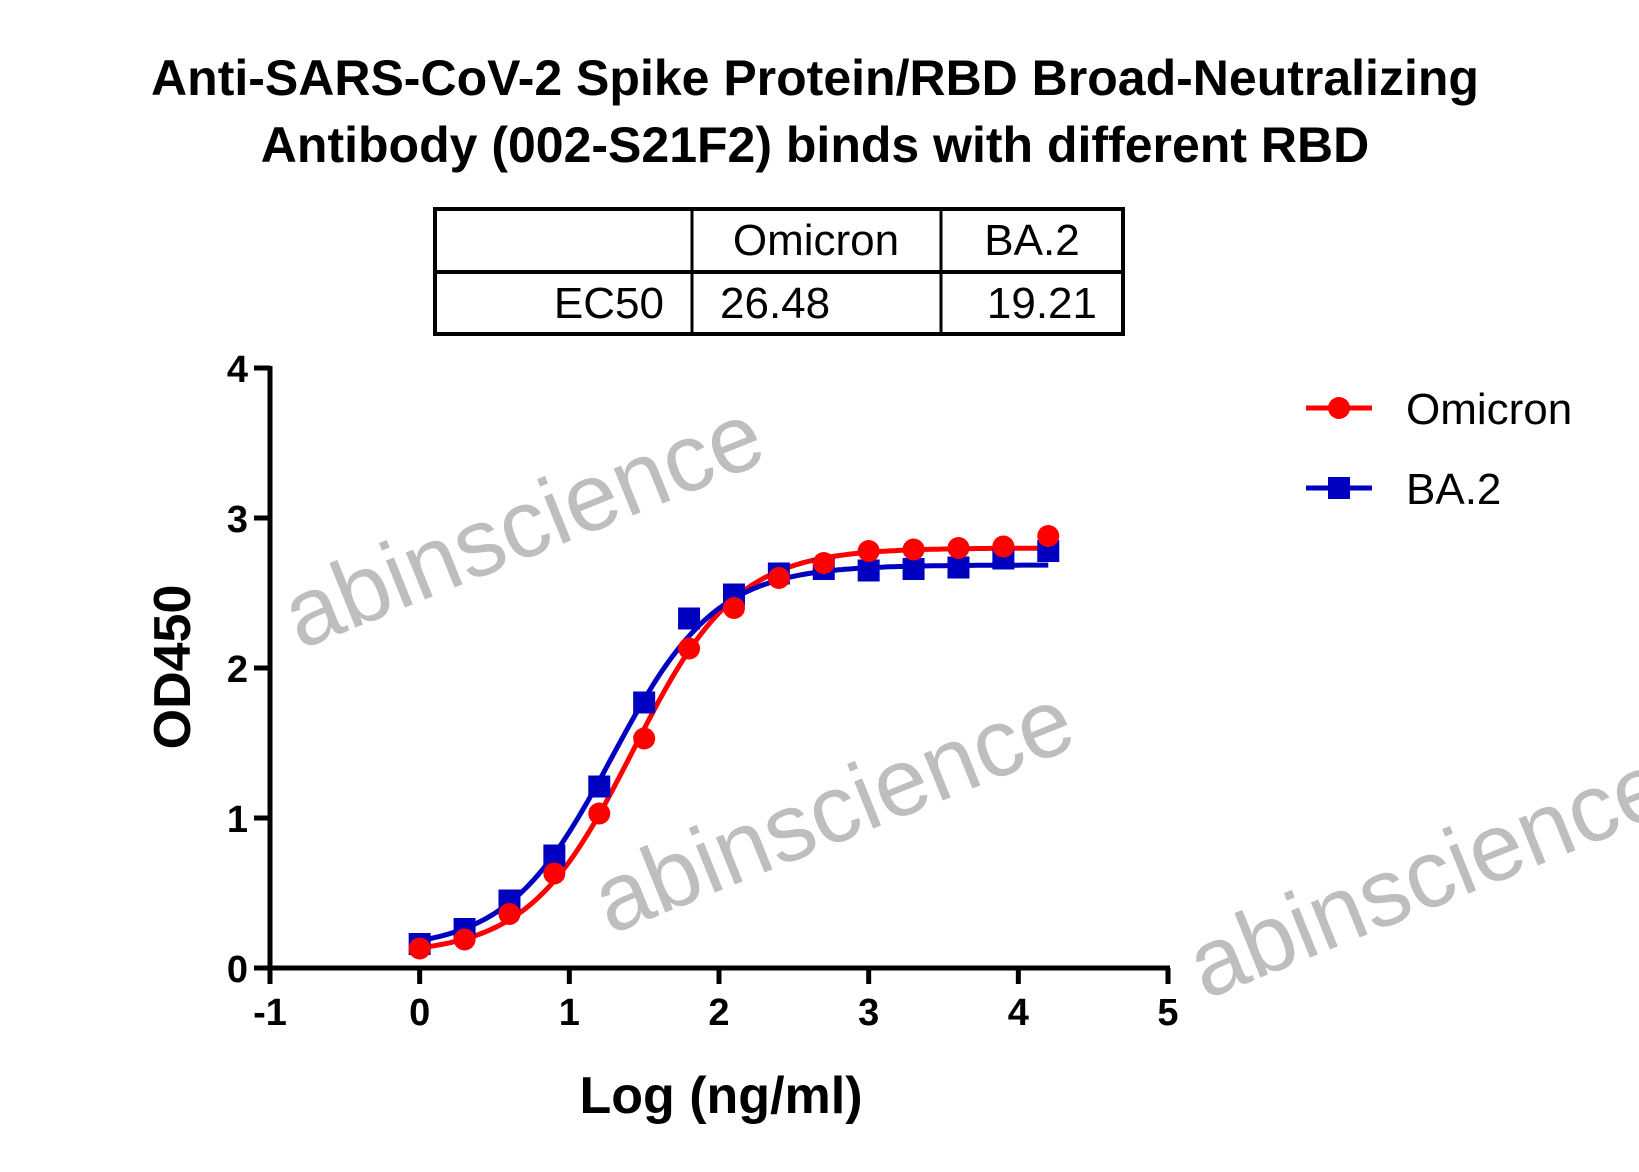  I want to click on x-axis-label: Log (ng/ml), so click(720, 1096).